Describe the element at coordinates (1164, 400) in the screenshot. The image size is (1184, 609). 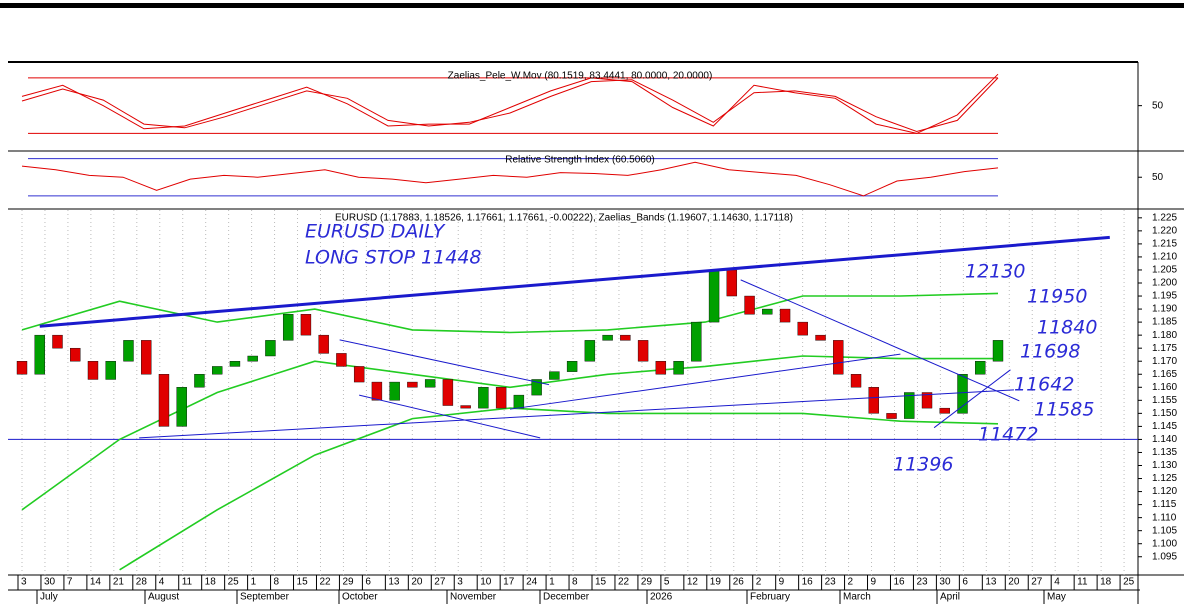
I see `y-tick-label: 1.155` at that location.